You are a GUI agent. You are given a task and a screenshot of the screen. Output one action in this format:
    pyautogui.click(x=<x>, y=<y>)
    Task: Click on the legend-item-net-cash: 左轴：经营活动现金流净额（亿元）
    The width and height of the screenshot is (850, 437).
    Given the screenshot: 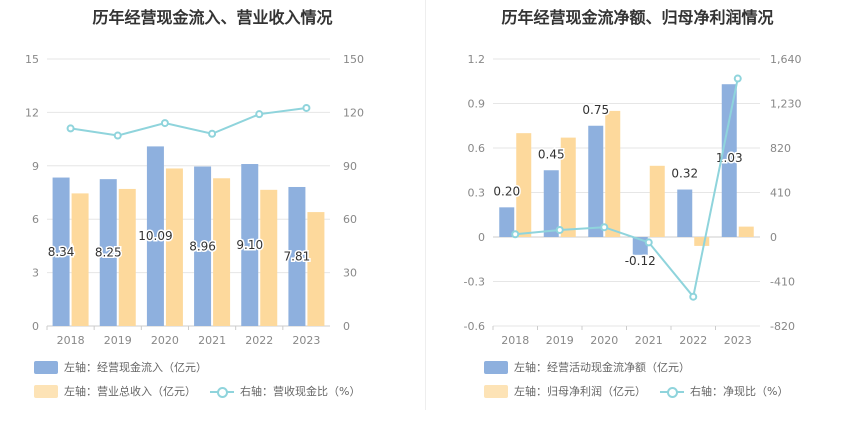 What is the action you would take?
    pyautogui.click(x=587, y=367)
    